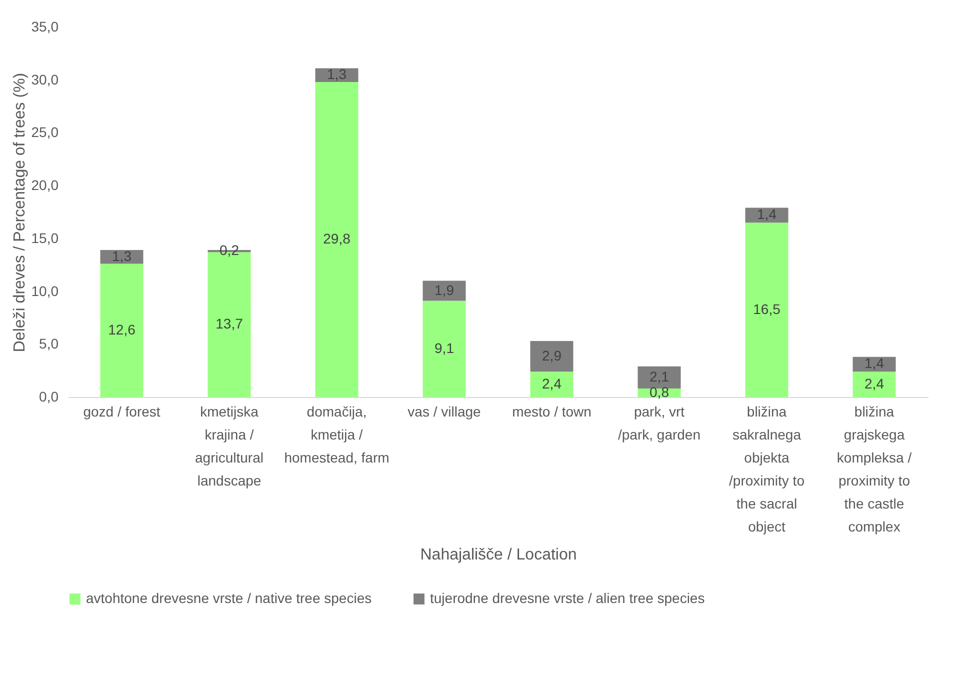  What do you see at coordinates (337, 435) in the screenshot?
I see `x-tick-label: domačija, kmetija / homestead, farm` at bounding box center [337, 435].